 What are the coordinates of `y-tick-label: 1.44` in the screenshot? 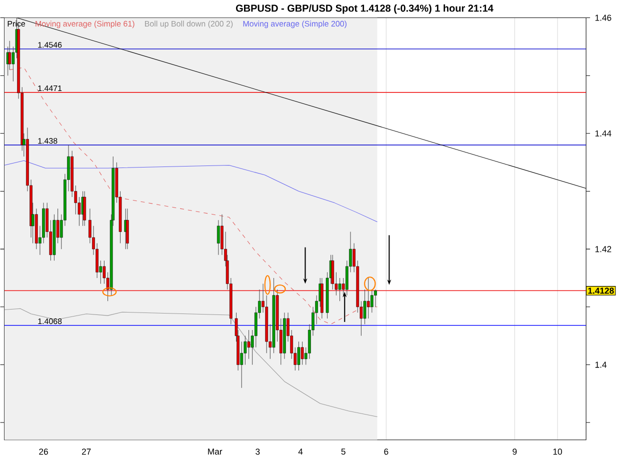 It's located at (603, 133).